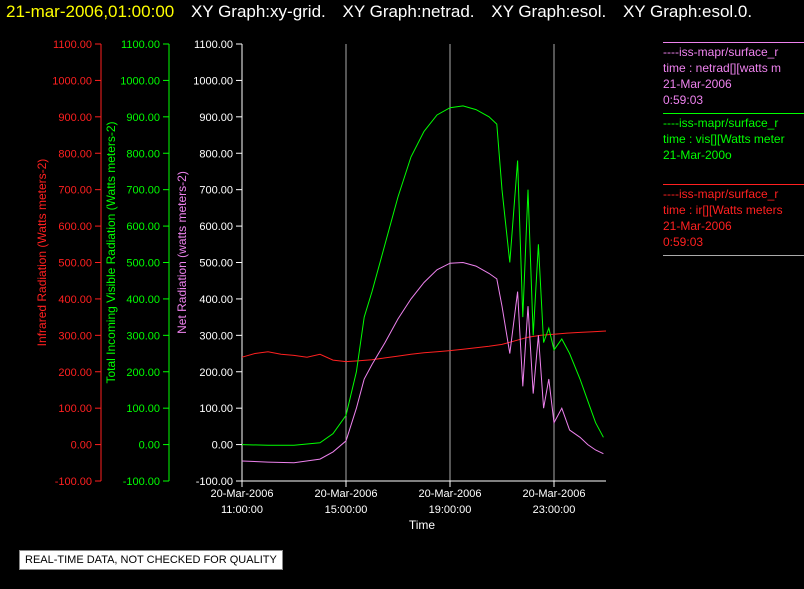 The width and height of the screenshot is (804, 589). I want to click on legend-netrad-time: 0:59:03, so click(683, 100).